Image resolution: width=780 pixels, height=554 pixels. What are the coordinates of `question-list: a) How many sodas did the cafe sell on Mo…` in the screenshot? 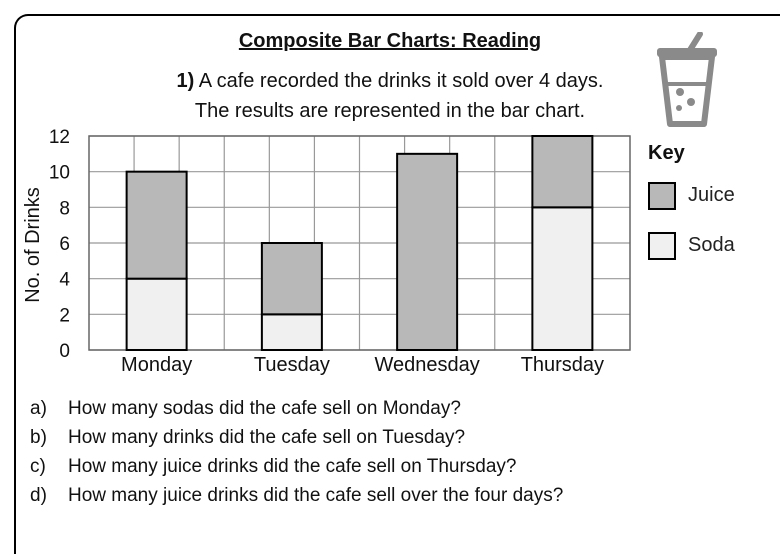 It's located at (296, 452).